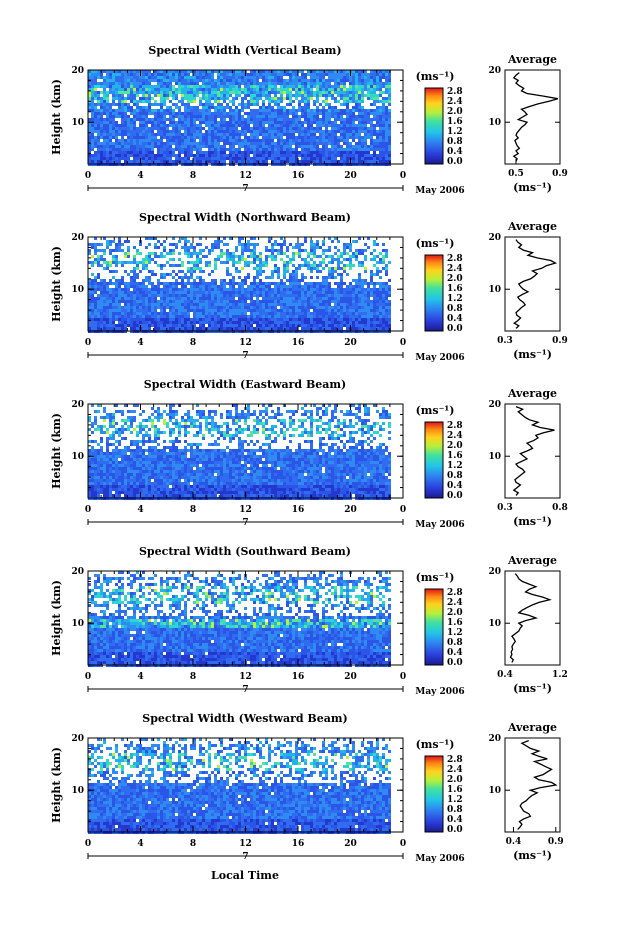 This screenshot has width=623, height=929. Describe the element at coordinates (532, 187) in the screenshot. I see `avg-x-label: (ms⁻¹)` at that location.